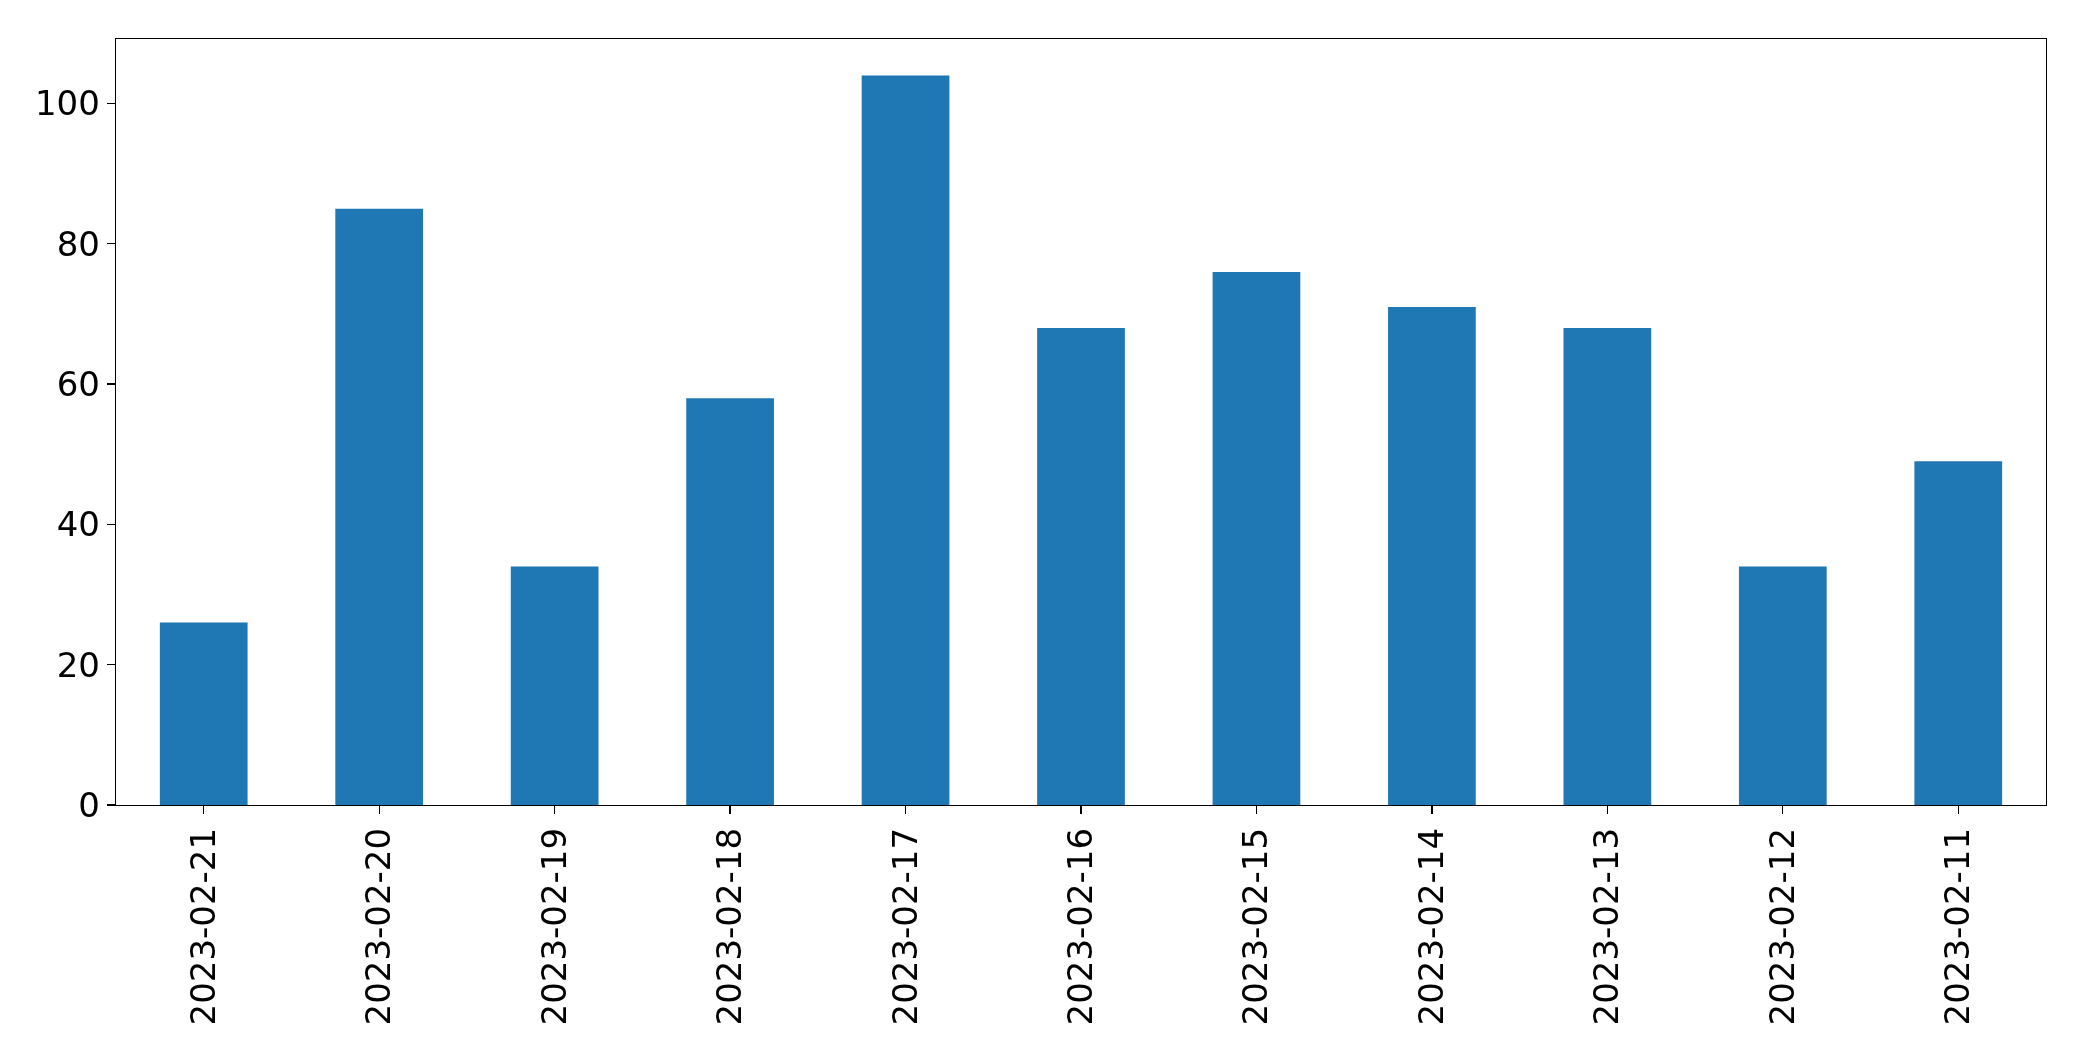  I want to click on y-tick-label: 80, so click(78, 243).